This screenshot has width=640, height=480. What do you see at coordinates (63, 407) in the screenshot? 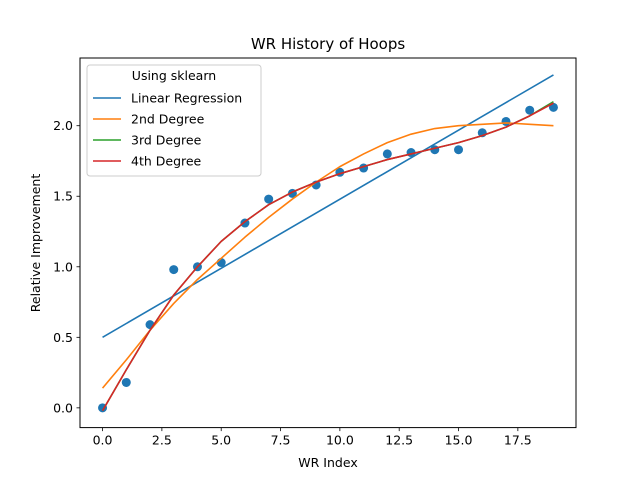
I see `y-tick-label: 0.0` at bounding box center [63, 407].